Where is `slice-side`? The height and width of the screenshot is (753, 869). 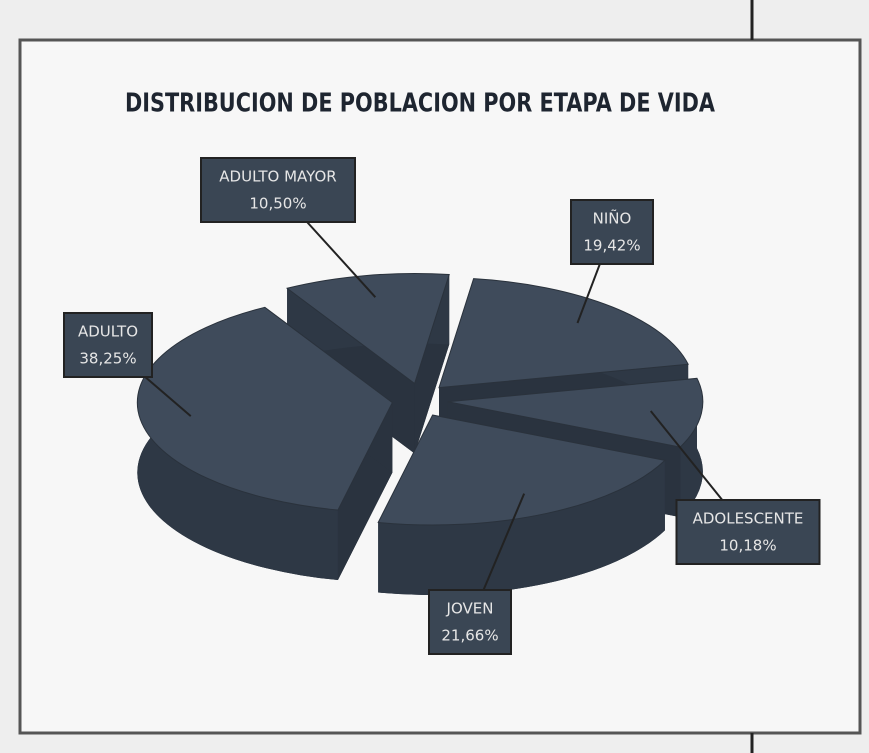 slice-side is located at coordinates (521, 528).